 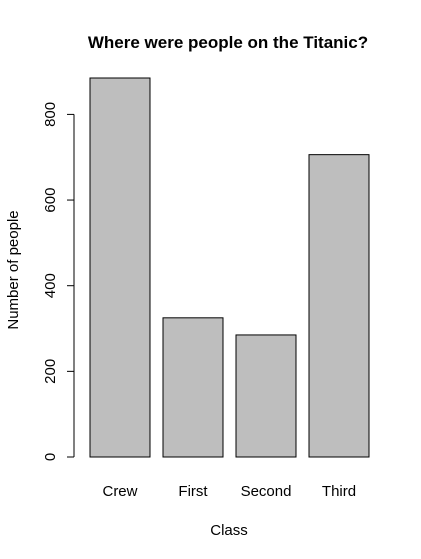 I want to click on y-axis: 0 200 400 600 800, so click(x=58, y=281).